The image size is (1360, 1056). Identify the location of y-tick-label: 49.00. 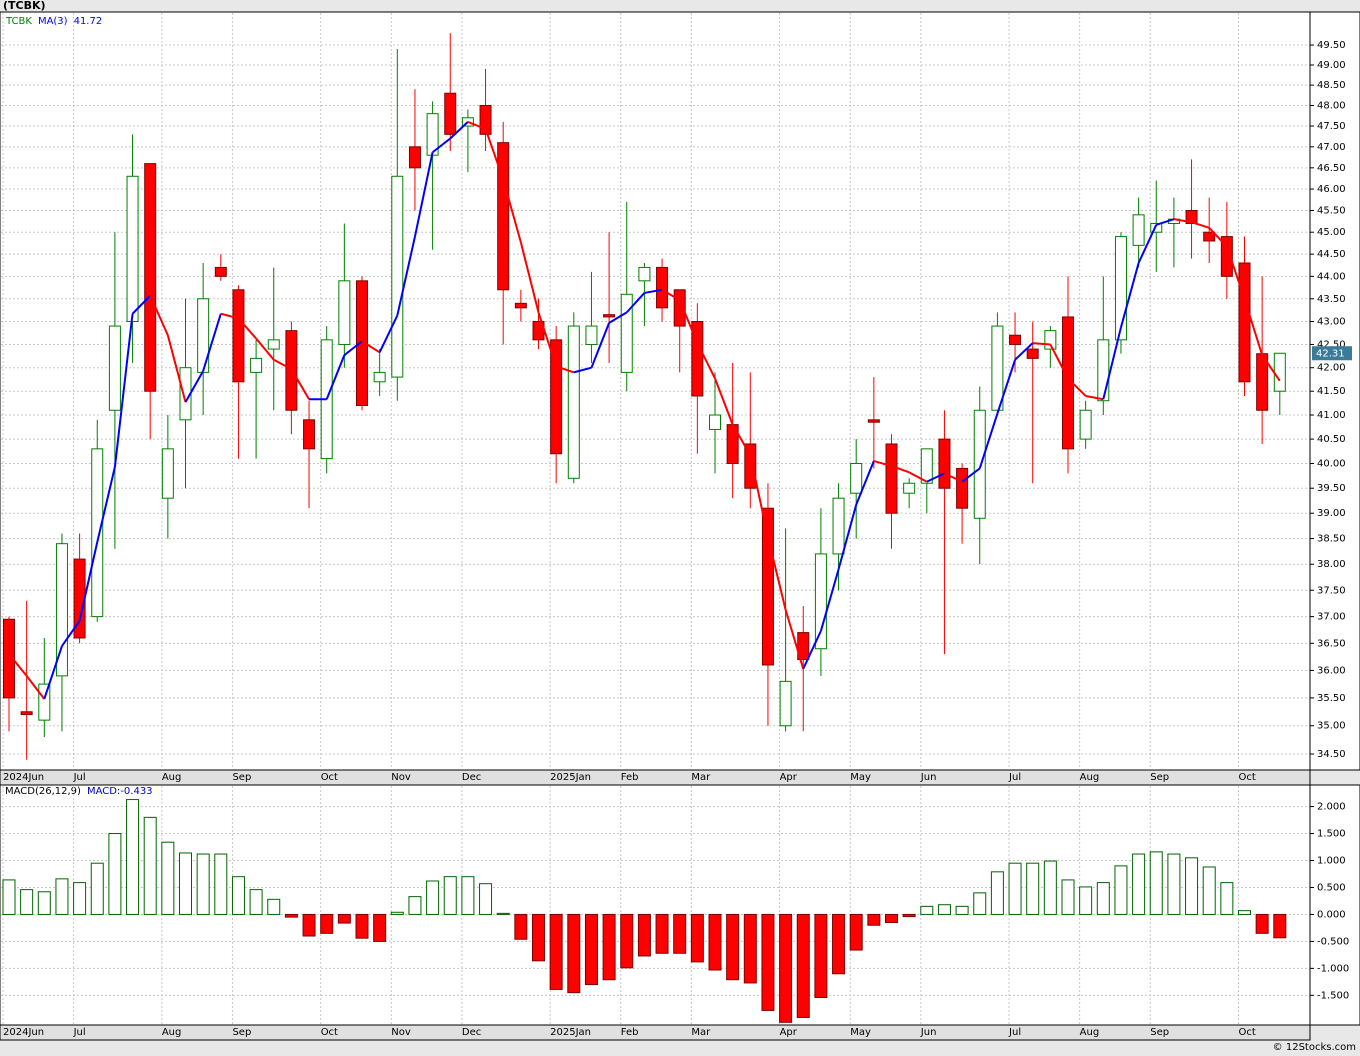
(1331, 65).